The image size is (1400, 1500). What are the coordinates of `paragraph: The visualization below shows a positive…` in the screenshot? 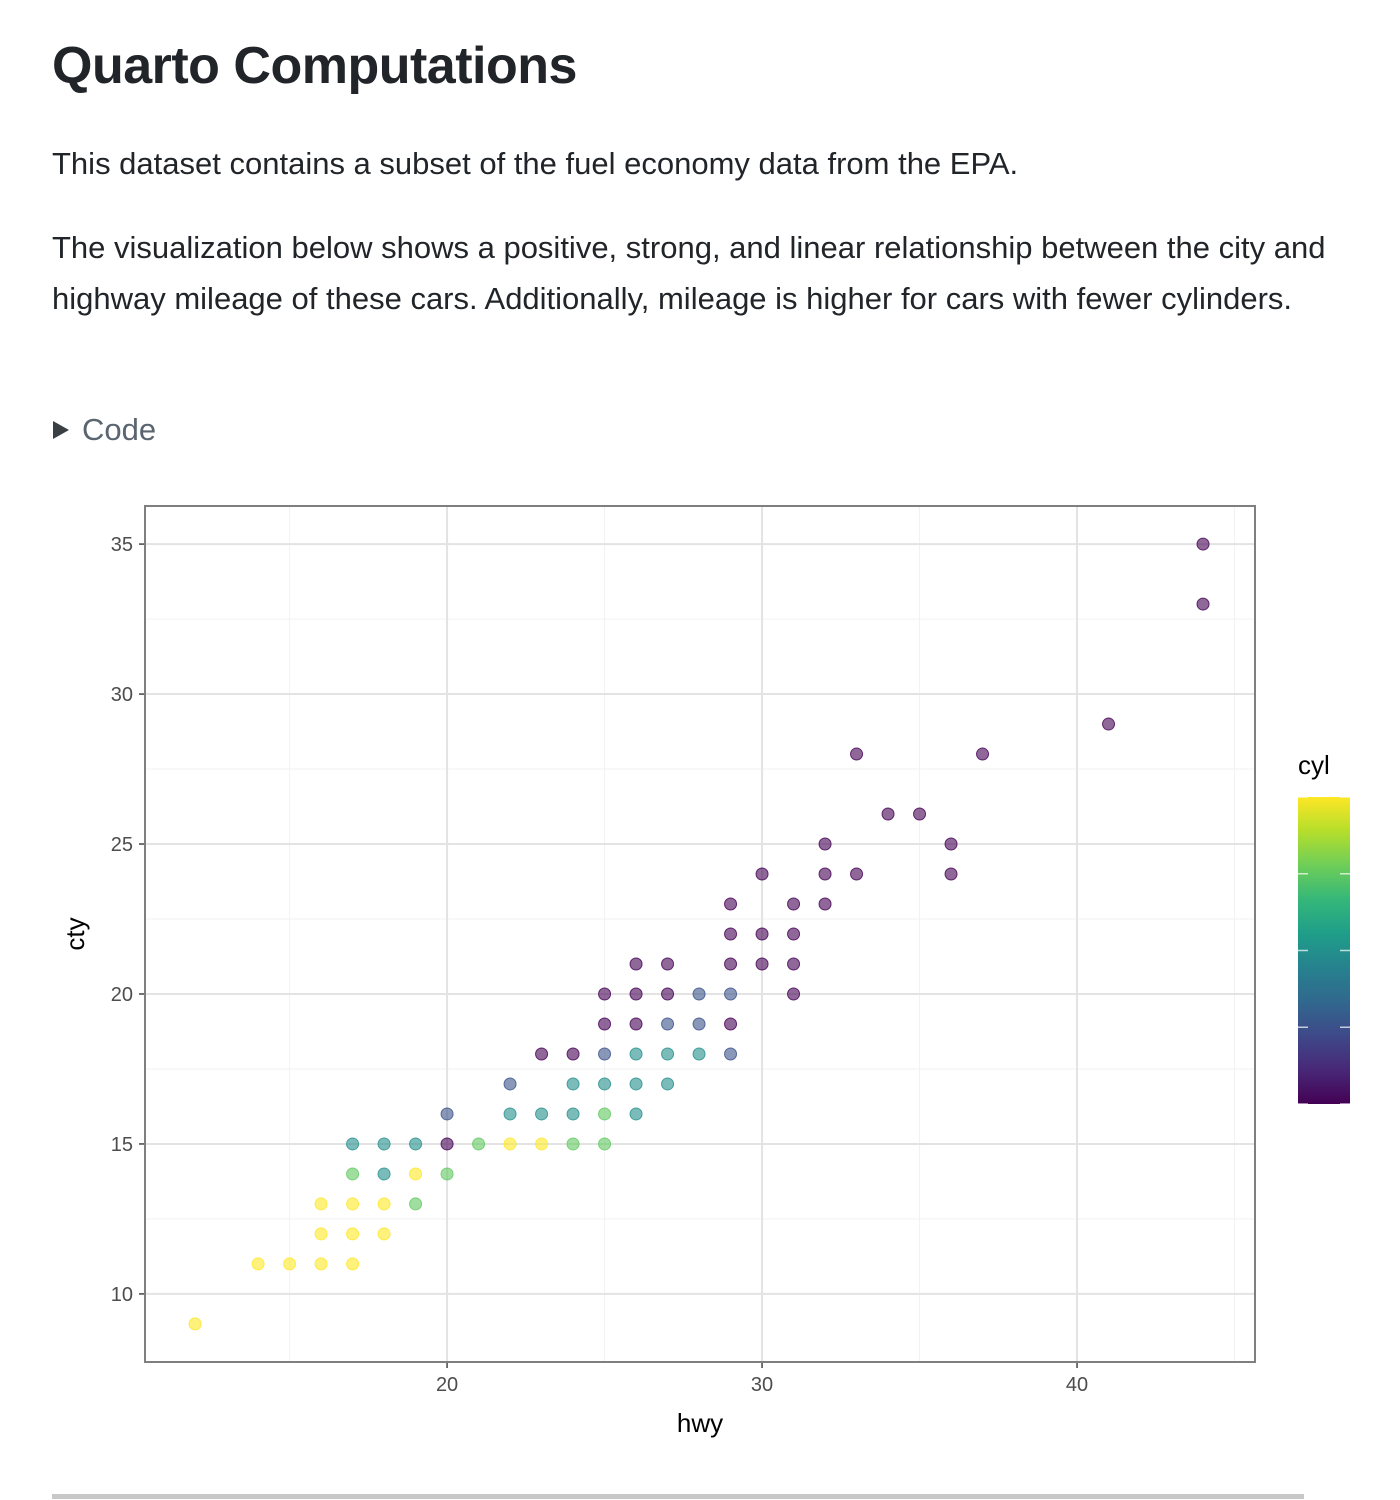 It's located at (689, 273).